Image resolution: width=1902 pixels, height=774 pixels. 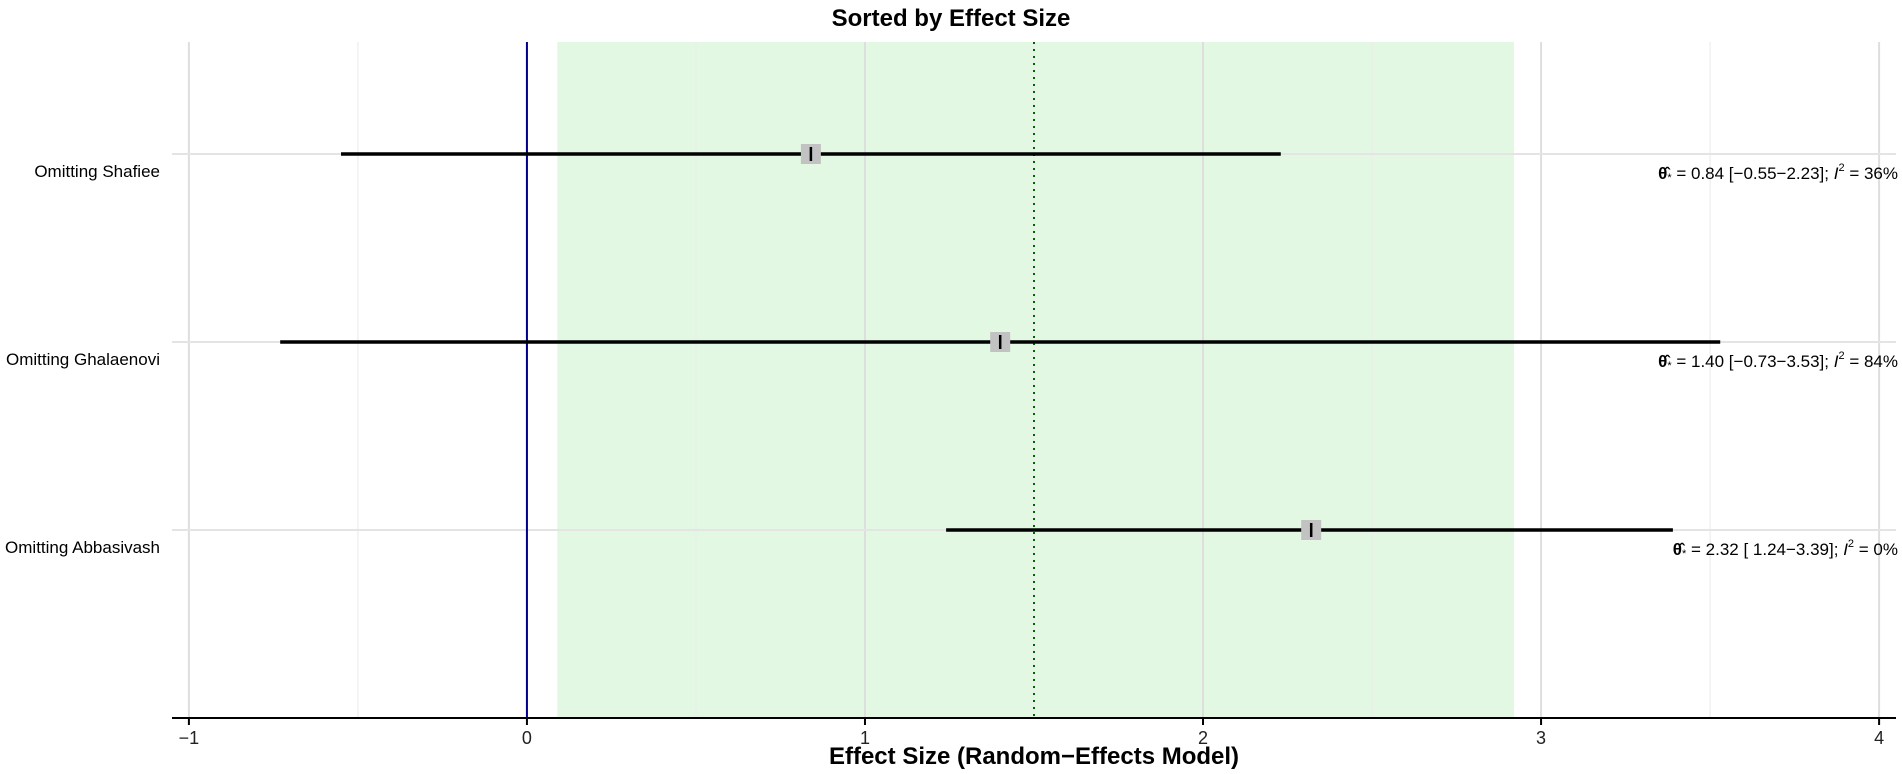 I want to click on annotation-value: = 1.40 [−0.73−3.53];, so click(x=1753, y=361).